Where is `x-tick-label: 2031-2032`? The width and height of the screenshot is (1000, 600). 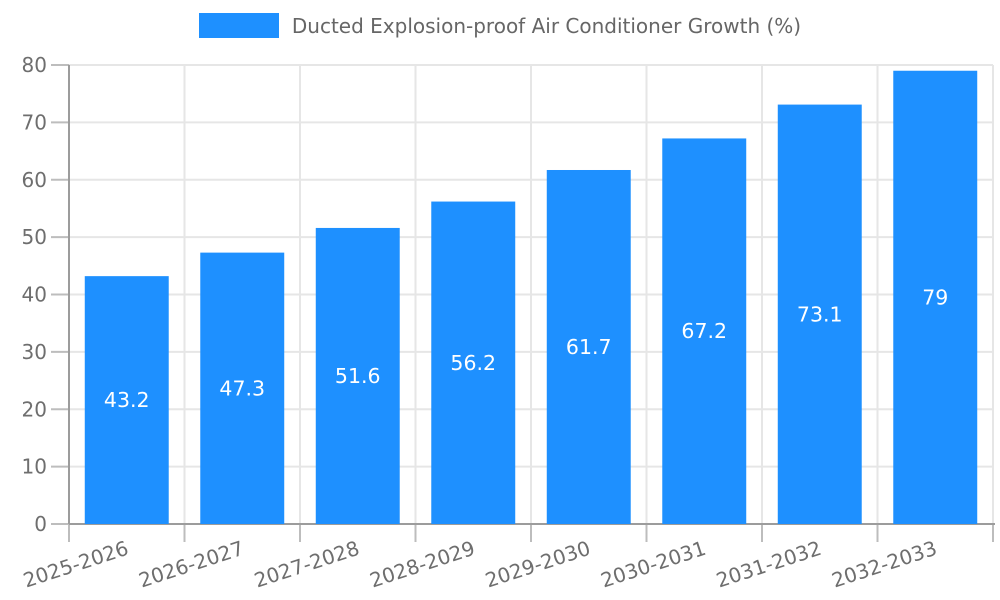 x-tick-label: 2031-2032 is located at coordinates (768, 564).